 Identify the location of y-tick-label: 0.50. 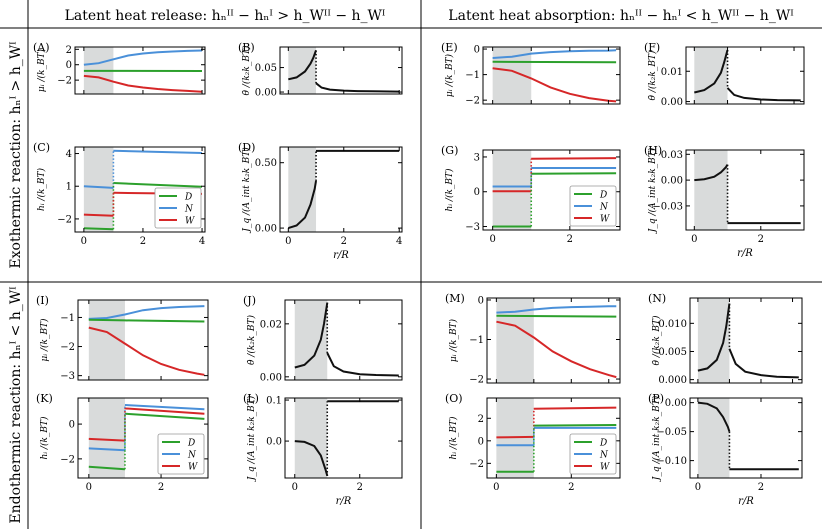
(266, 163).